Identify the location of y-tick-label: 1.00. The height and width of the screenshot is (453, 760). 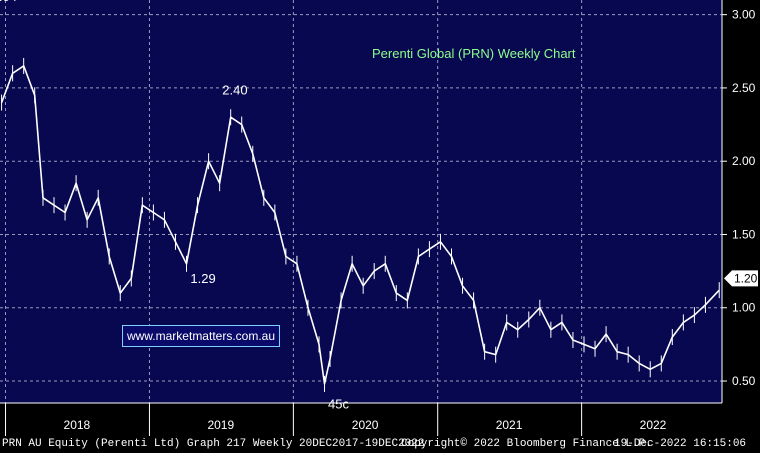
(744, 308).